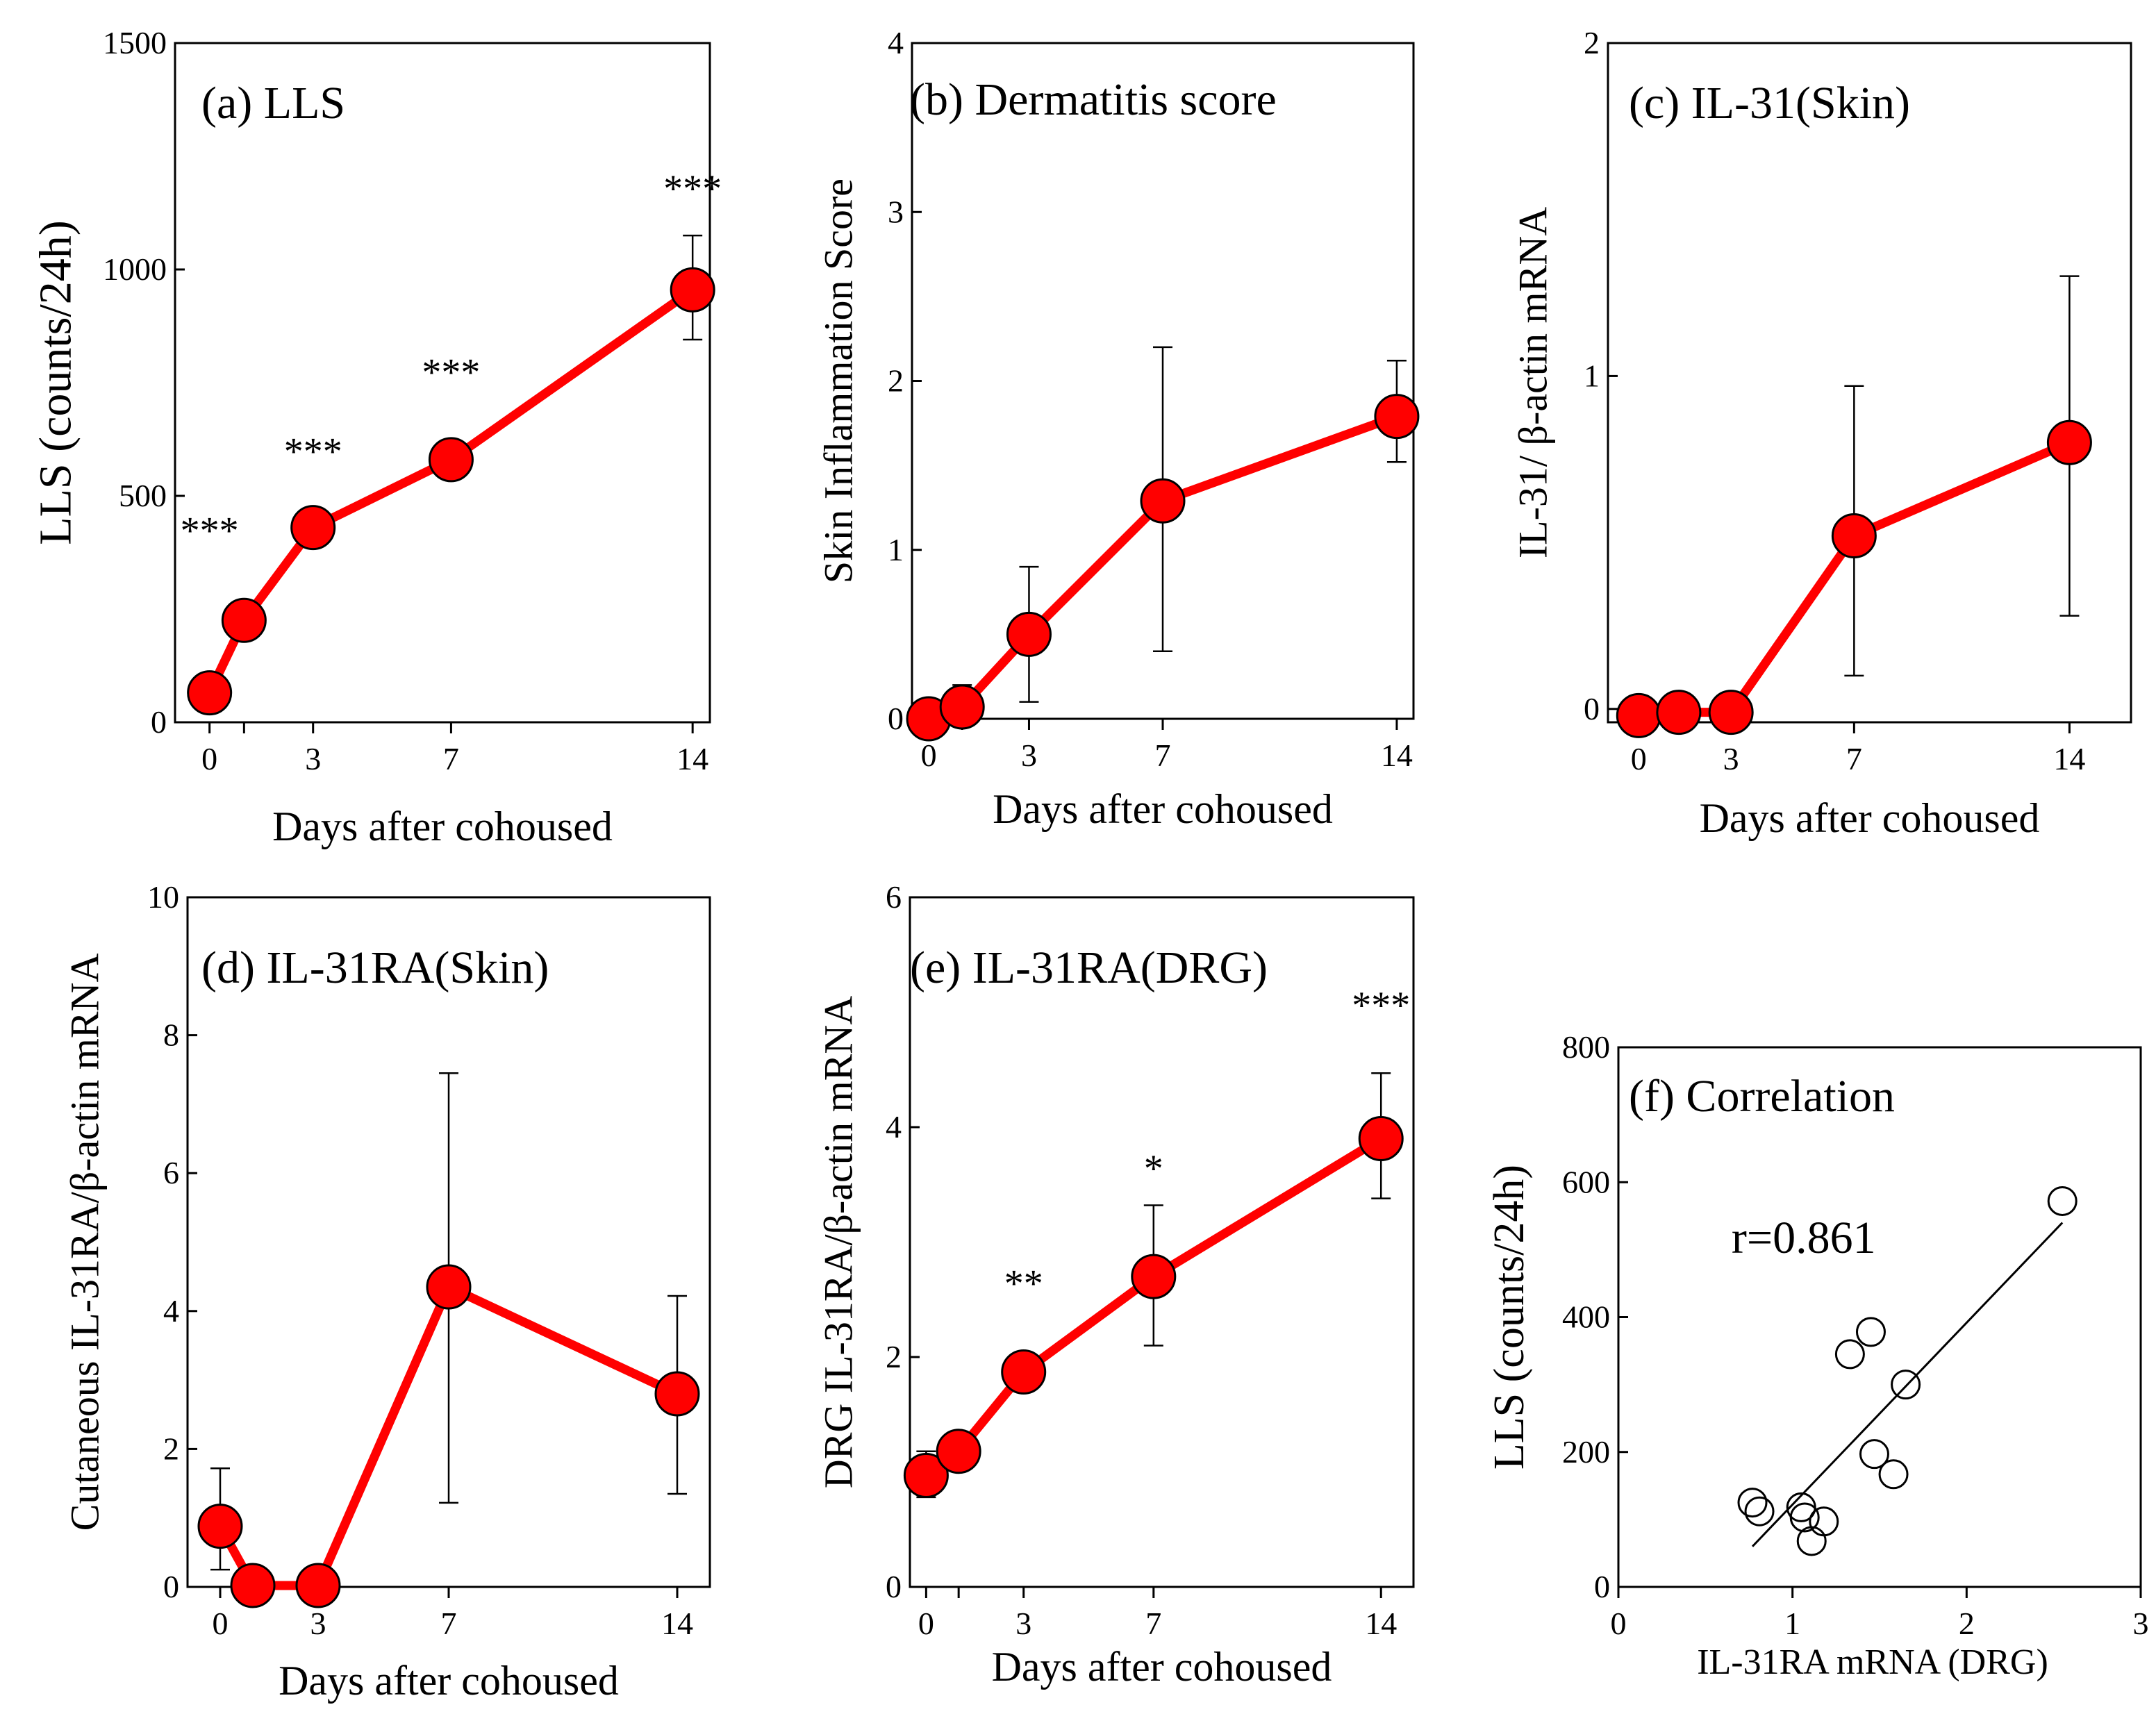 Image resolution: width=2156 pixels, height=1714 pixels. Describe the element at coordinates (1762, 1096) in the screenshot. I see `panel-title: (f) Correlation` at that location.